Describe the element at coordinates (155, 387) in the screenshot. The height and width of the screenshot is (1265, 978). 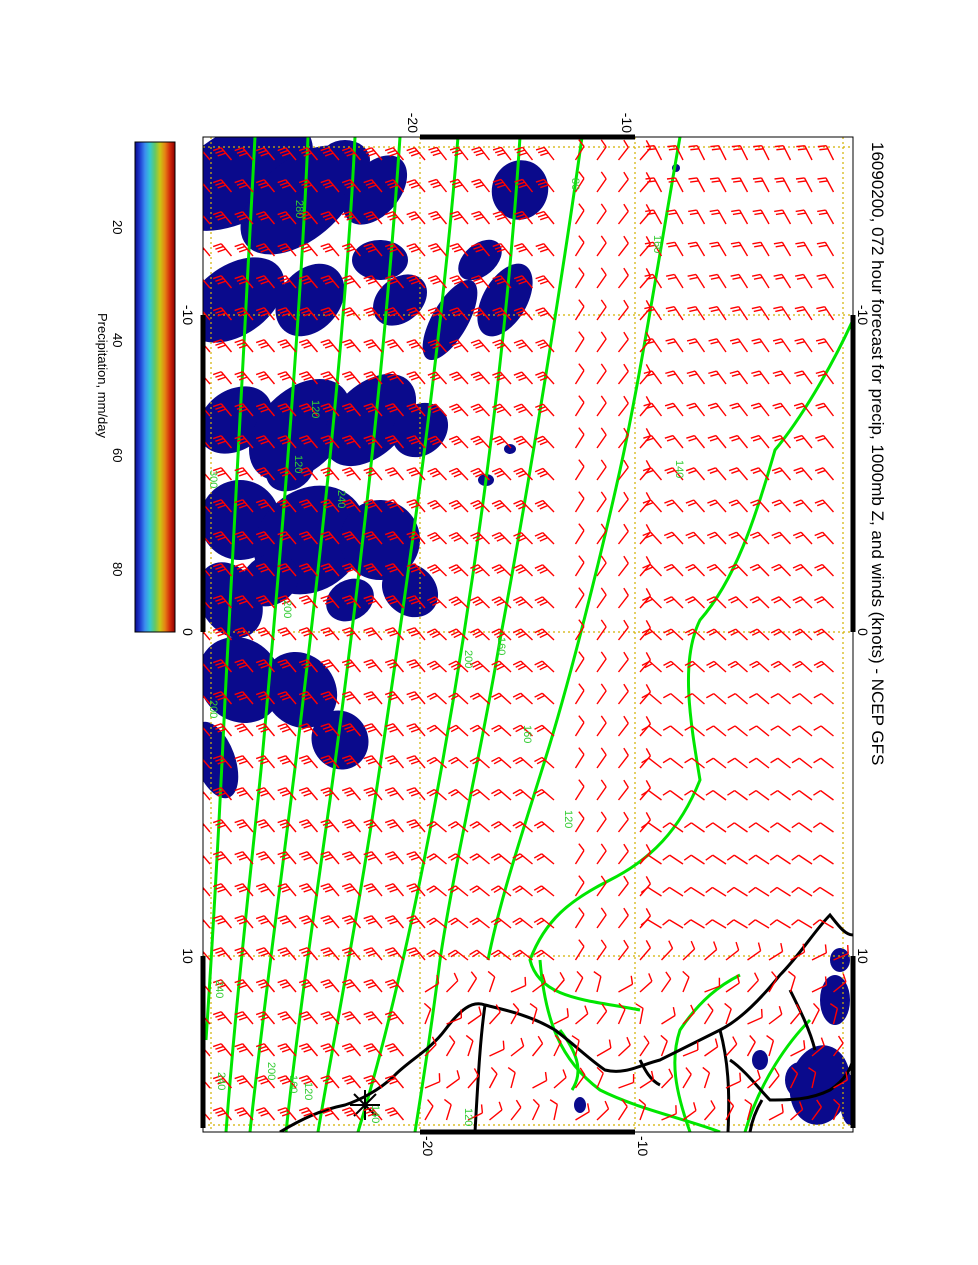
I see `colorbar-gradient` at that location.